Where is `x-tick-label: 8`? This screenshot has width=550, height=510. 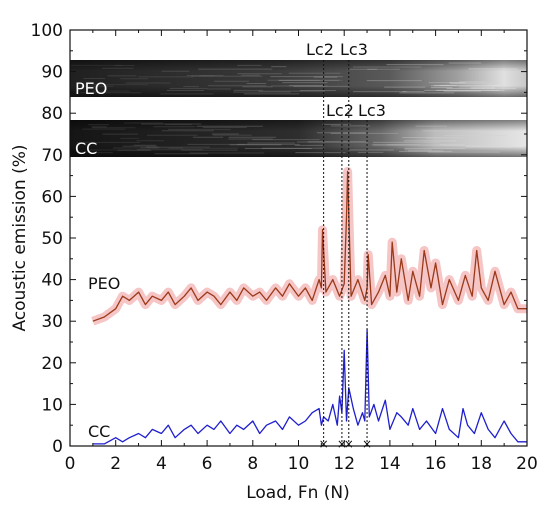
x-tick-label: 8 is located at coordinates (252, 464).